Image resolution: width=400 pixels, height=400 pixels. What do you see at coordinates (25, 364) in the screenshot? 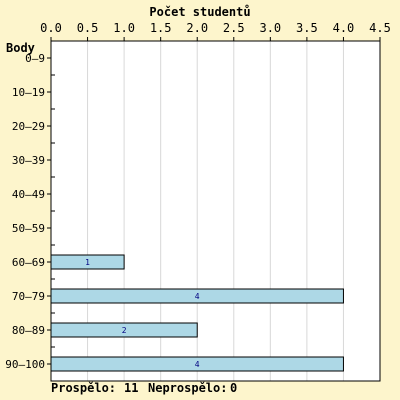
I see `y-tick-label: 90–100` at bounding box center [25, 364].